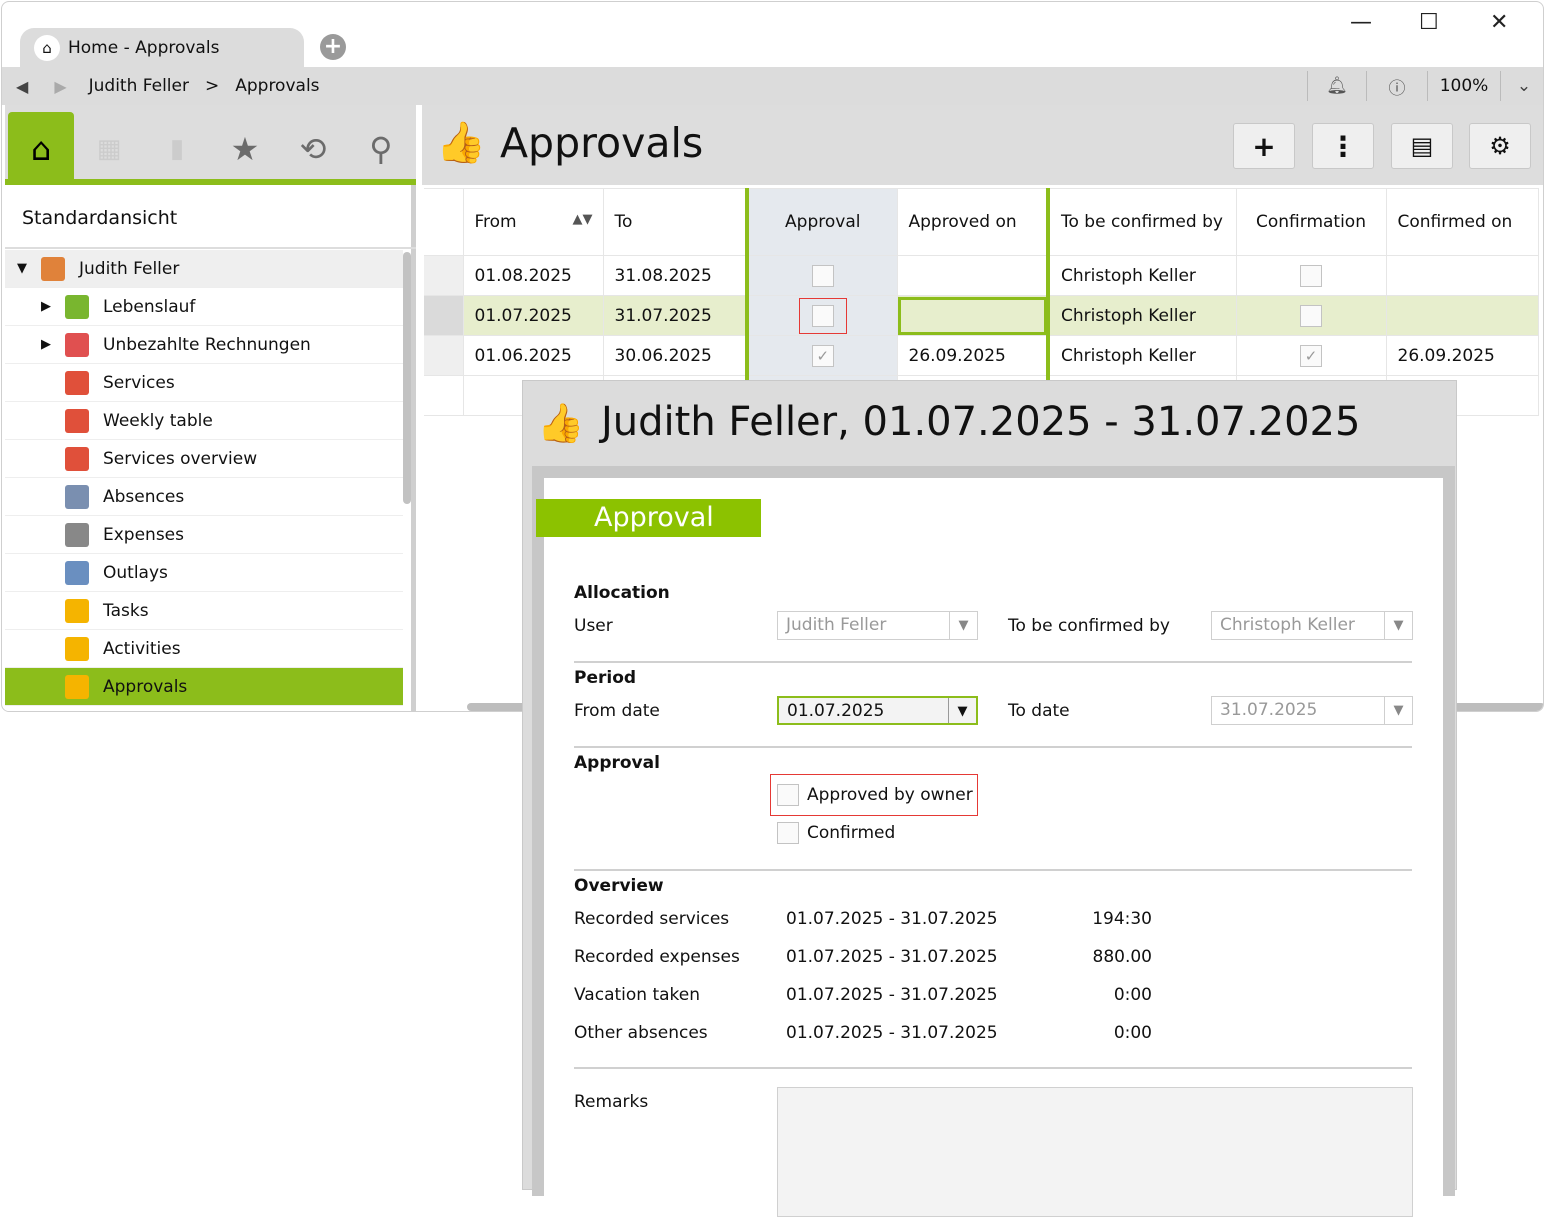 This screenshot has width=1552, height=1217. I want to click on column-to: To, so click(675, 222).